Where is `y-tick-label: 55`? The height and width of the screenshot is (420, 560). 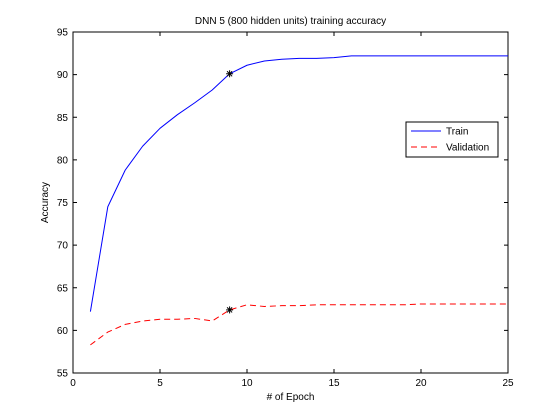 y-tick-label: 55 is located at coordinates (63, 374).